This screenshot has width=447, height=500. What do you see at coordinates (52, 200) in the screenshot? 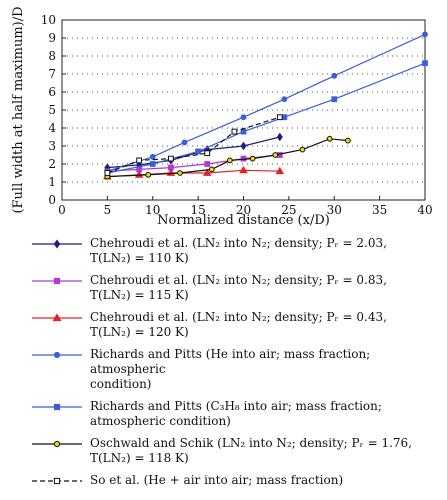
I see `y-tick-label: 0` at bounding box center [52, 200].